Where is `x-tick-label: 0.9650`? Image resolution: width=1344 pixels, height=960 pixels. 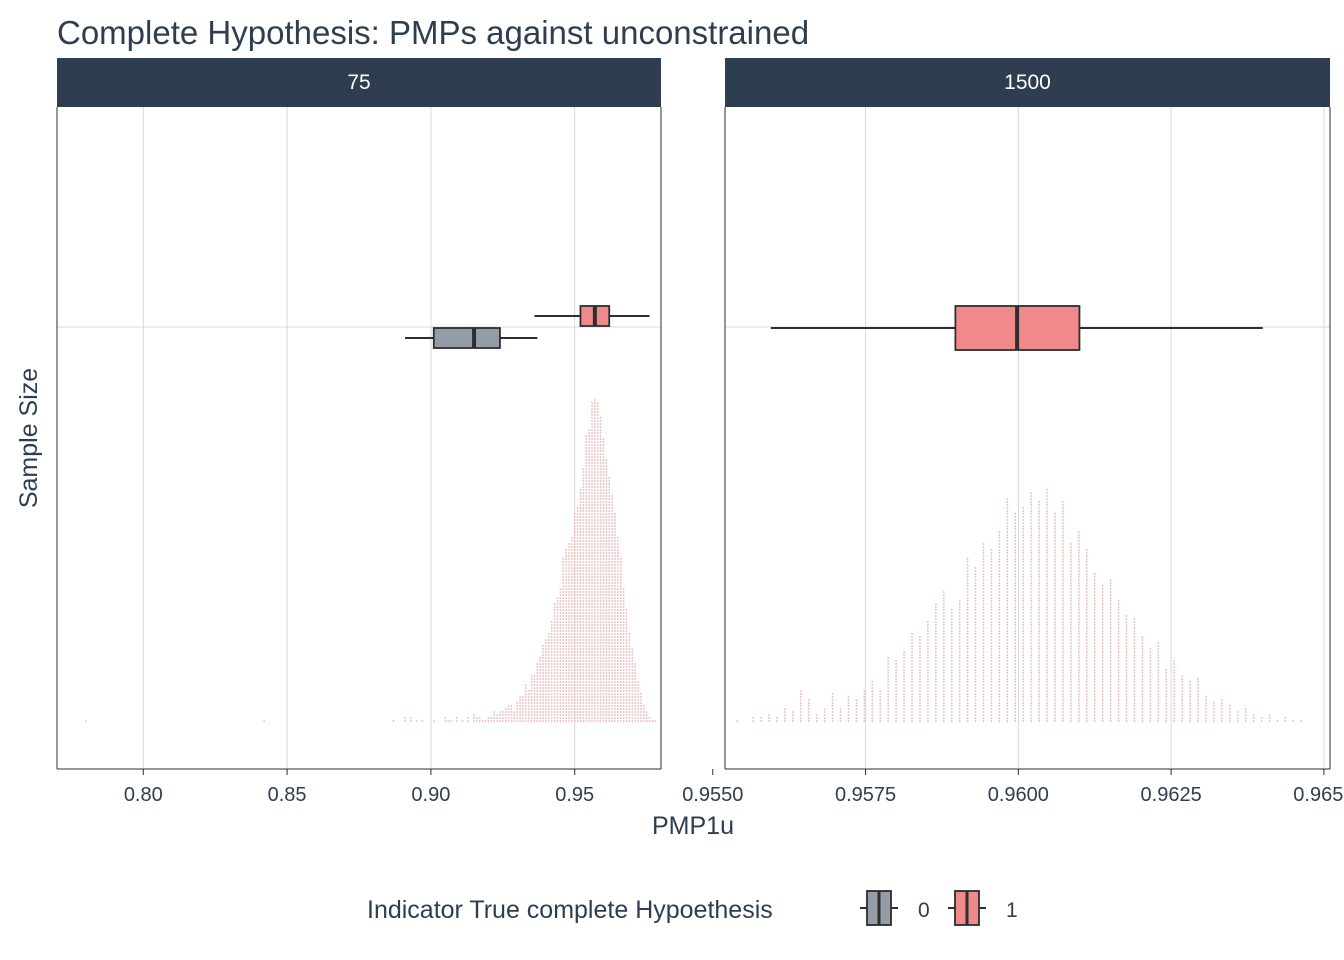
x-tick-label: 0.9650 is located at coordinates (1318, 795).